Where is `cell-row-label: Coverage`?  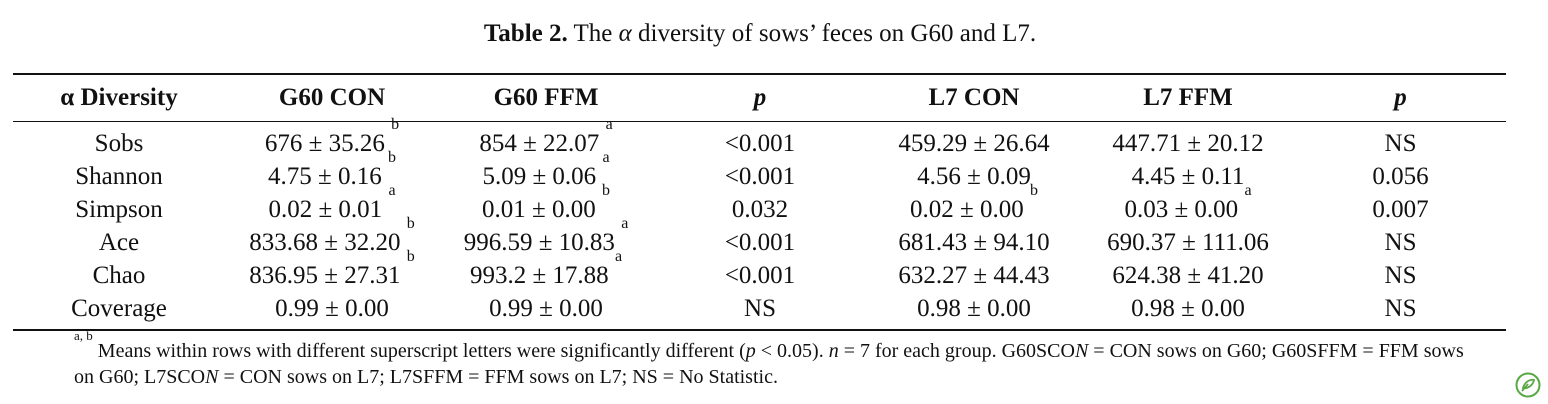
cell-row-label: Coverage is located at coordinates (119, 311).